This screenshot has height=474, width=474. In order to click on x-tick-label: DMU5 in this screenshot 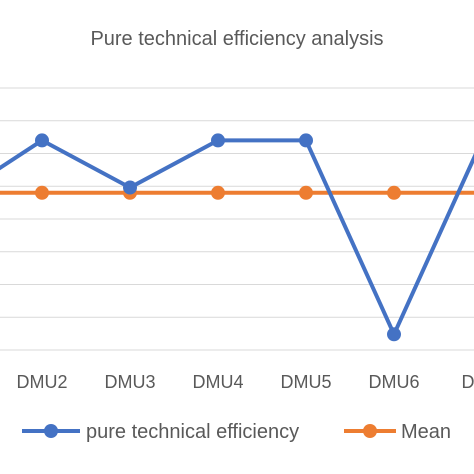, I will do `click(305, 382)`.